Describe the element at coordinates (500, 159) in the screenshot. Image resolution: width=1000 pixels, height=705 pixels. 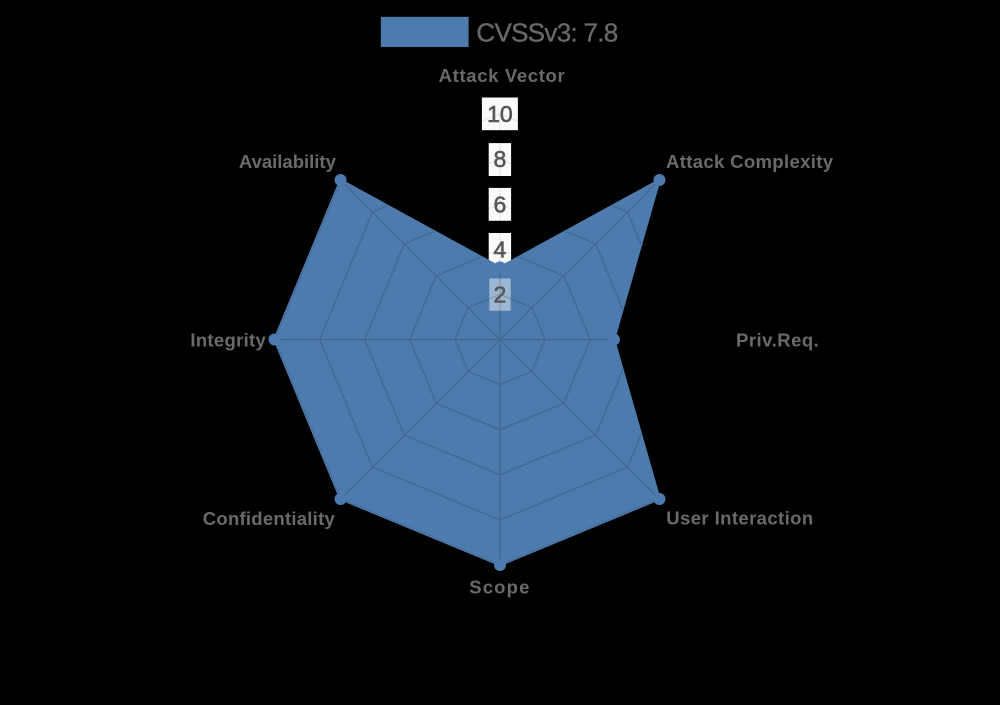
I see `svg-text: 8` at that location.